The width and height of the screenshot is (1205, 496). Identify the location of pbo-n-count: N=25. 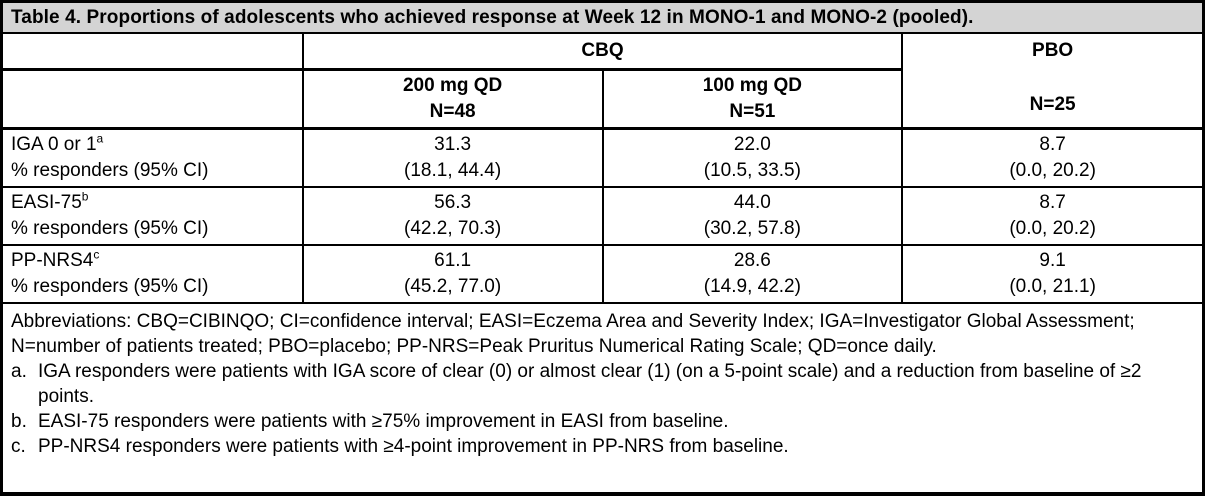
(1052, 104).